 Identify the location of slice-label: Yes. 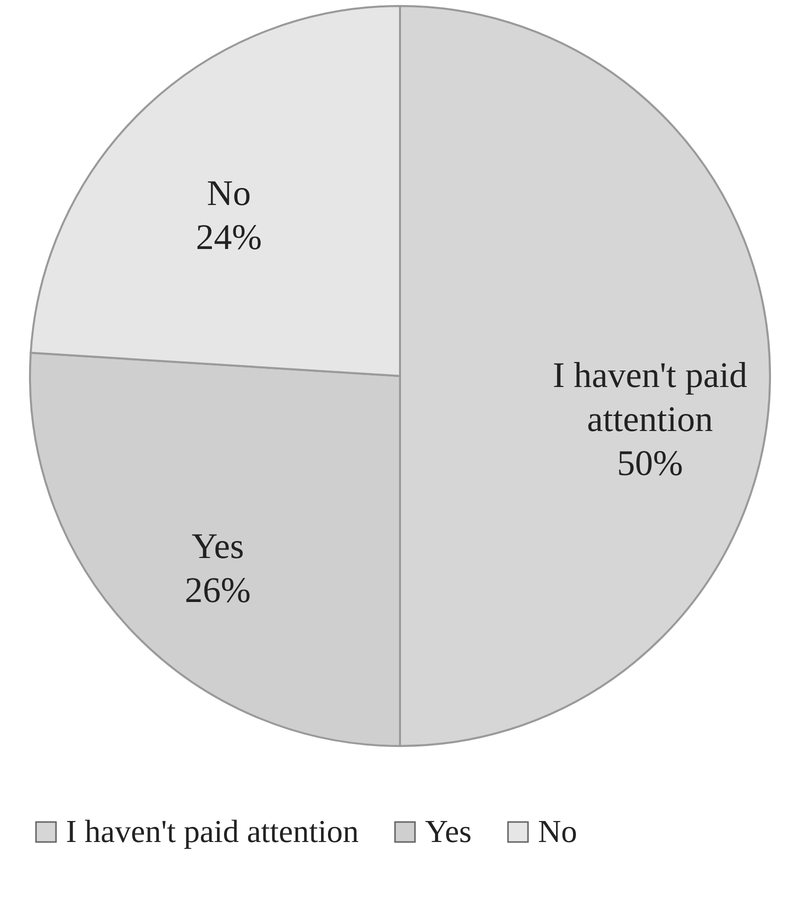
(218, 546).